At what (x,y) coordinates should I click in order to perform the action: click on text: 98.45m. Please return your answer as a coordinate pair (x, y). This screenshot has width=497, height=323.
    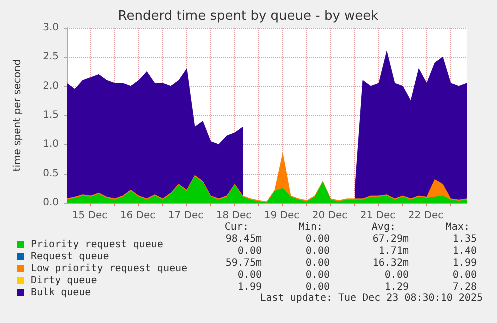
    Looking at the image, I should click on (244, 240).